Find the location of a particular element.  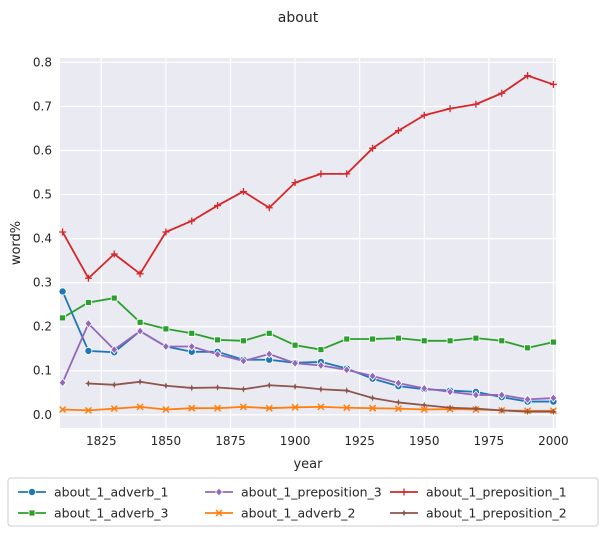

x-tick-label: 1825 is located at coordinates (101, 441).